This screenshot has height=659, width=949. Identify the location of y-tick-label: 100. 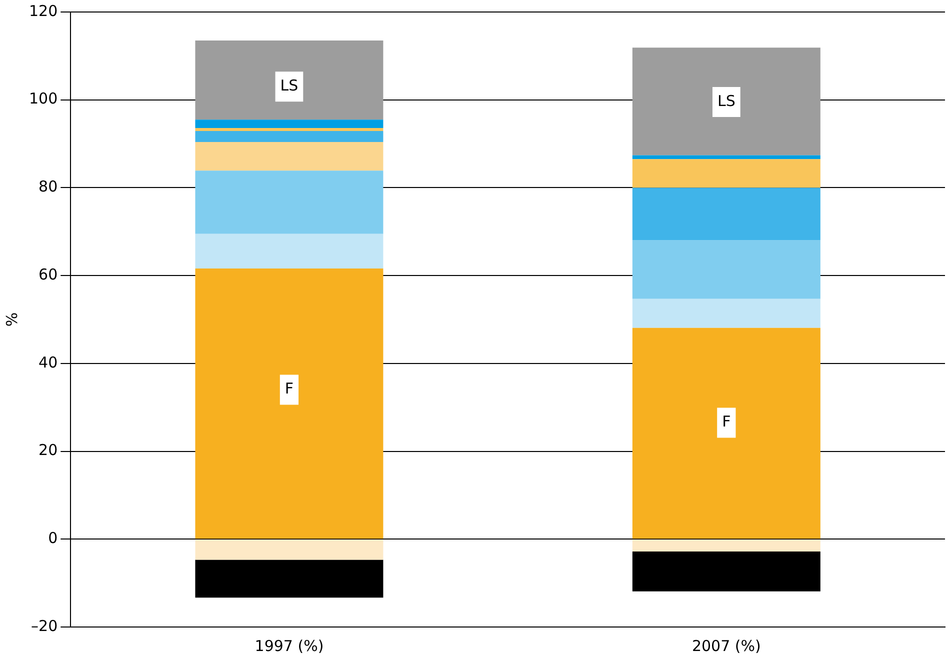
(43, 99).